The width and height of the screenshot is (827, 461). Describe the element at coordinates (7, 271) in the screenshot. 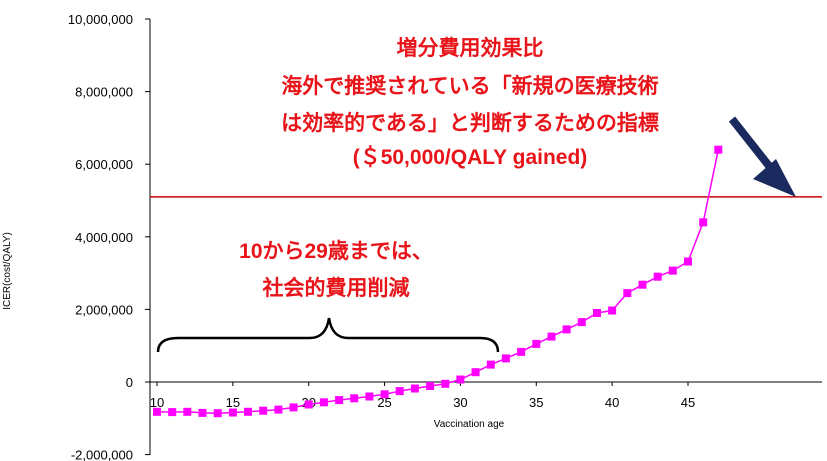

I see `y-axis-label: ICER(cost/QALY)` at that location.